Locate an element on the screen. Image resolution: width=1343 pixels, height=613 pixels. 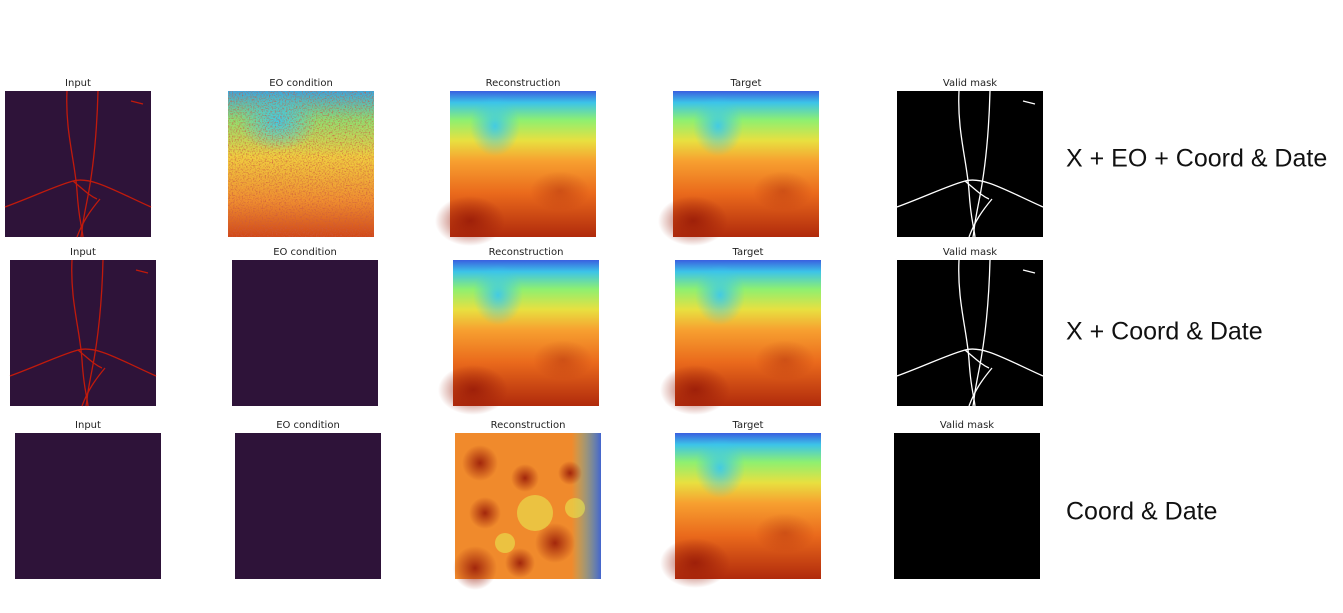
row-label: Coord & Date is located at coordinates (1141, 512).